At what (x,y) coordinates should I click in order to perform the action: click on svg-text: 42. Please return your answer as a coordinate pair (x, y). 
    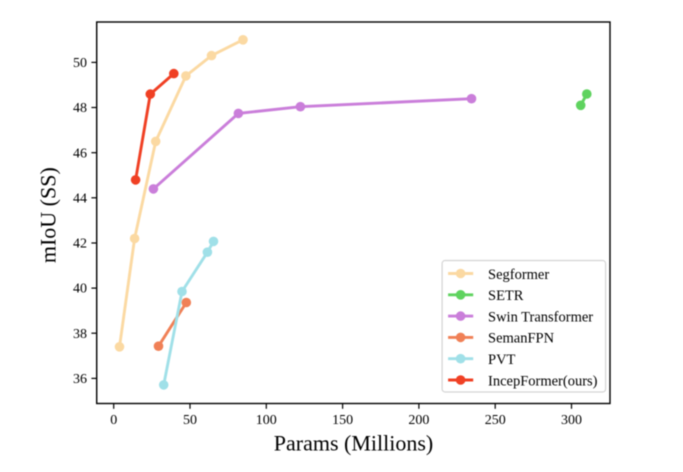
    Looking at the image, I should click on (80, 244).